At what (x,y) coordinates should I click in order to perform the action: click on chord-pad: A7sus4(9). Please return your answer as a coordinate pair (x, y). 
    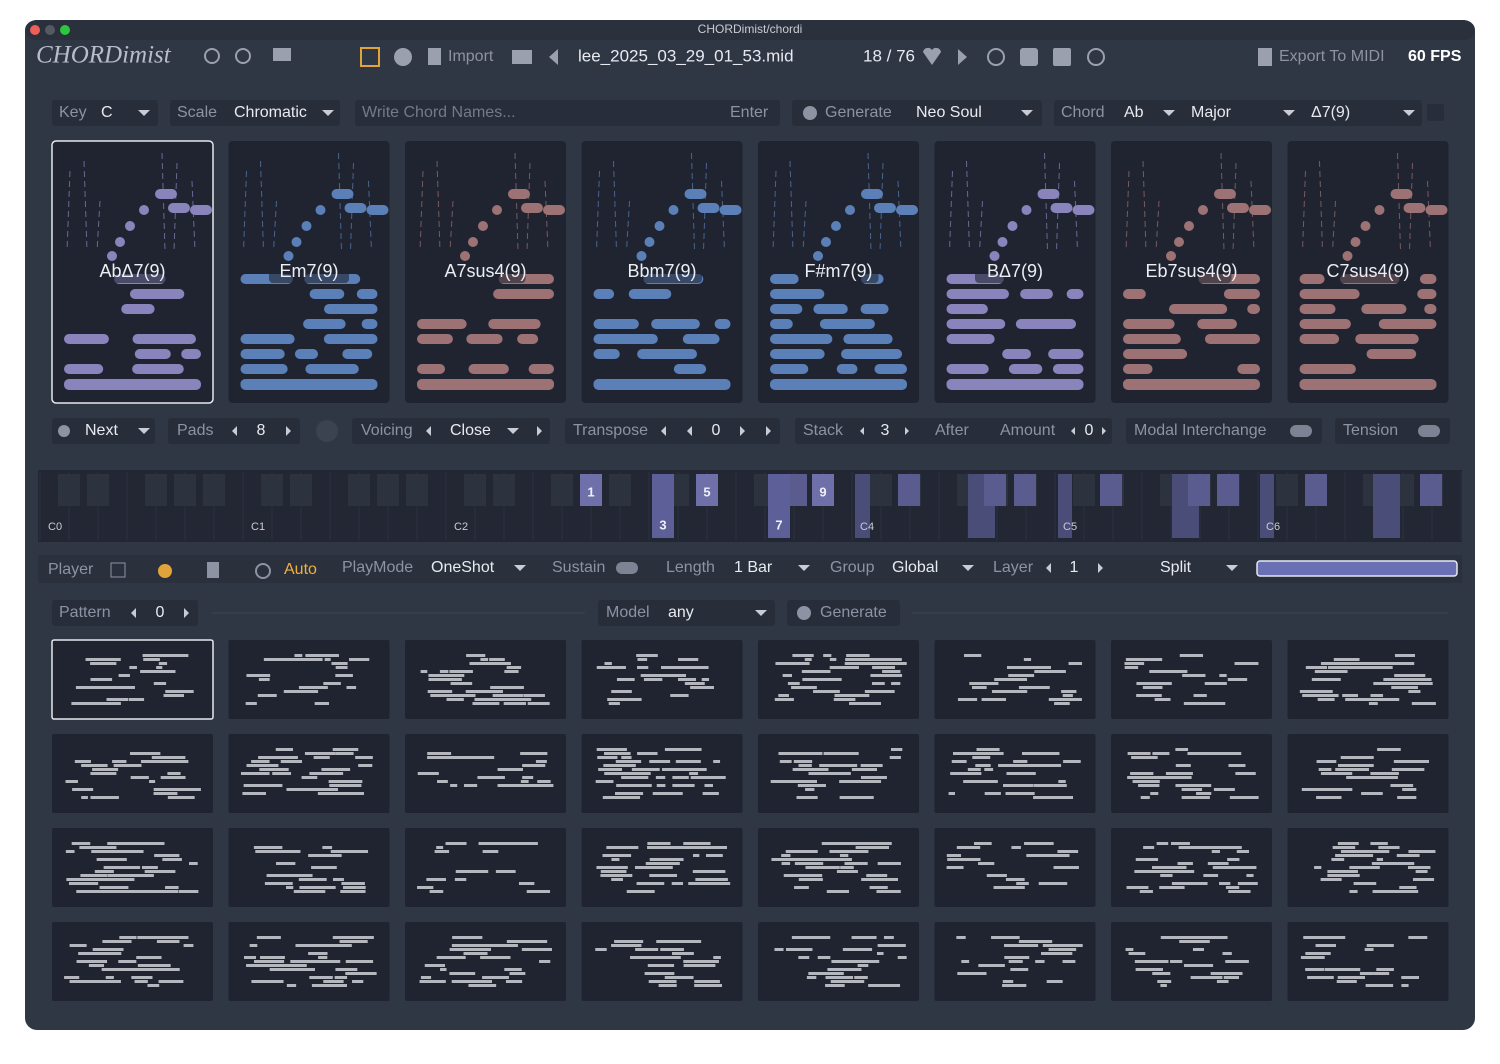
    Looking at the image, I should click on (485, 272).